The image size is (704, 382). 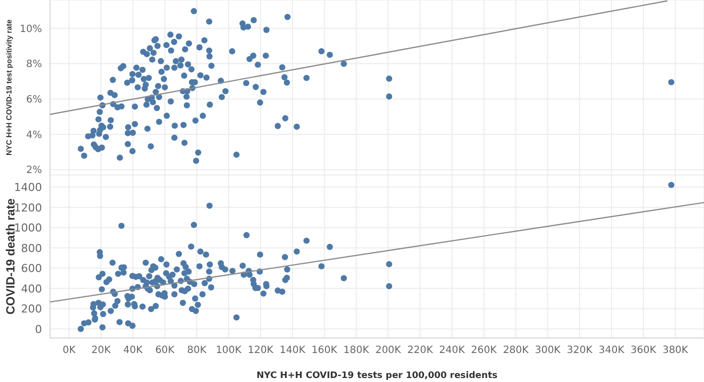 What do you see at coordinates (452, 350) in the screenshot?
I see `x-tick-label: 240K` at bounding box center [452, 350].